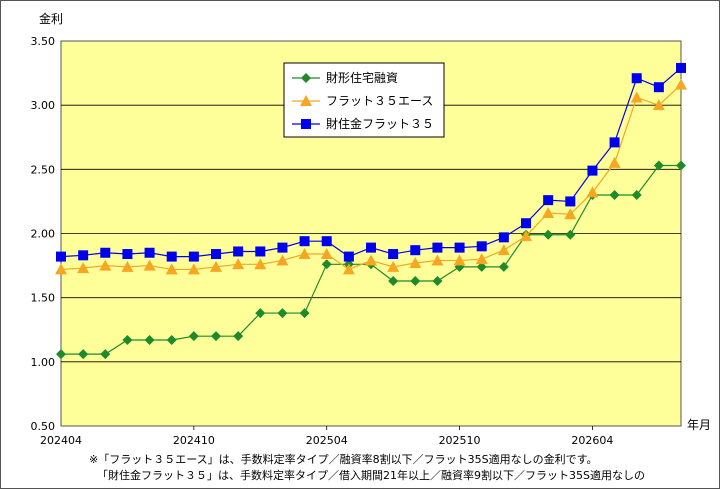  I want to click on y-tick-label: 1.50, so click(43, 298).